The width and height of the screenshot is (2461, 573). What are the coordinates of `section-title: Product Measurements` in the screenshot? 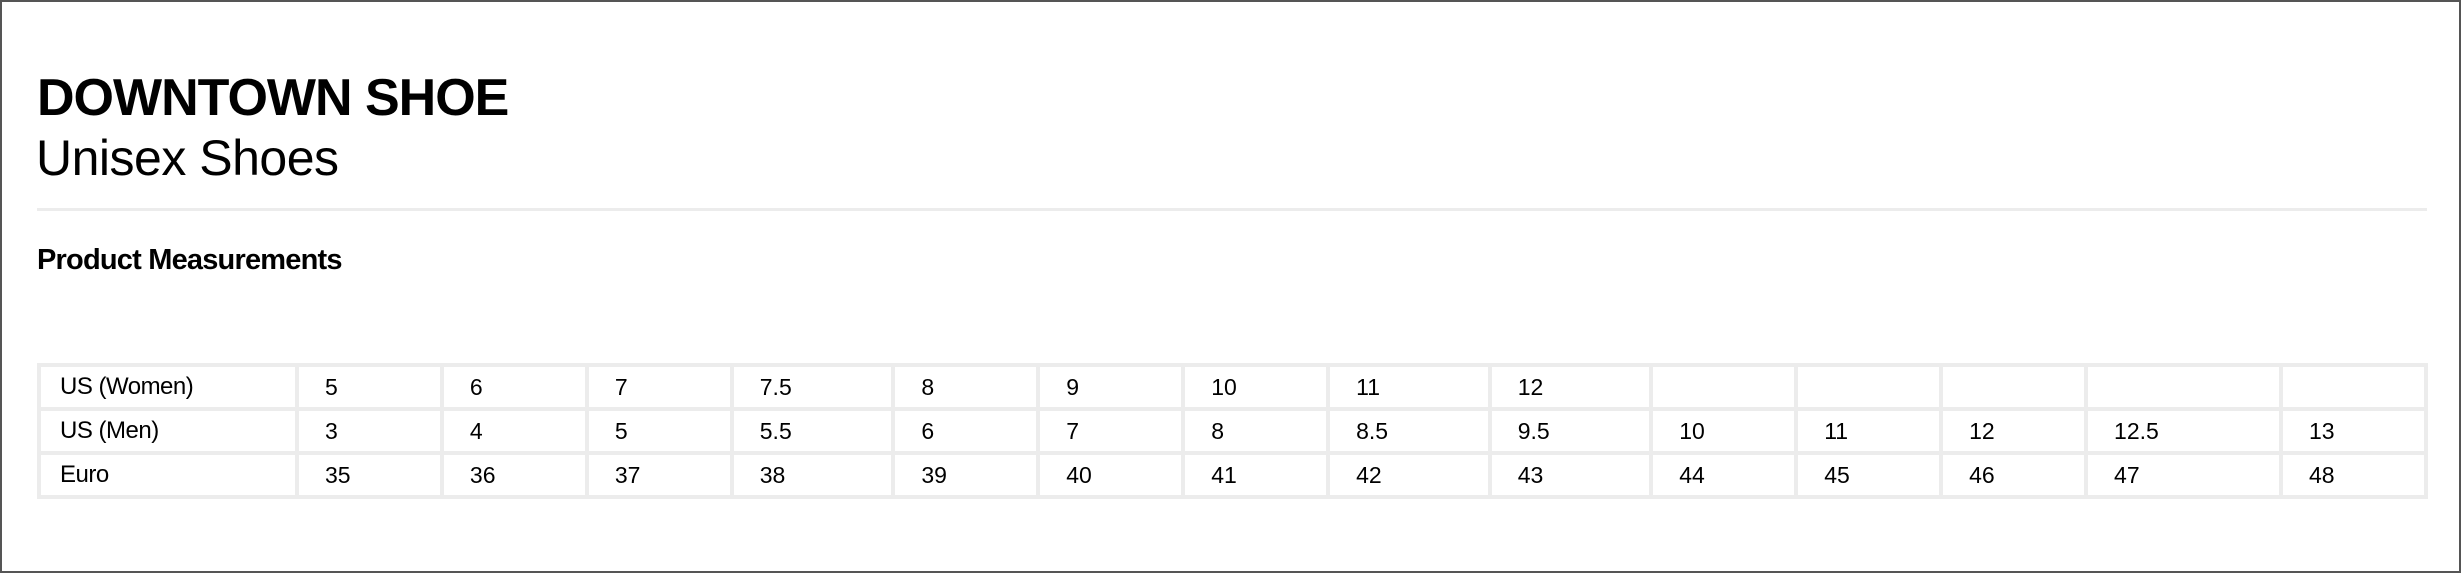 It's located at (190, 260).